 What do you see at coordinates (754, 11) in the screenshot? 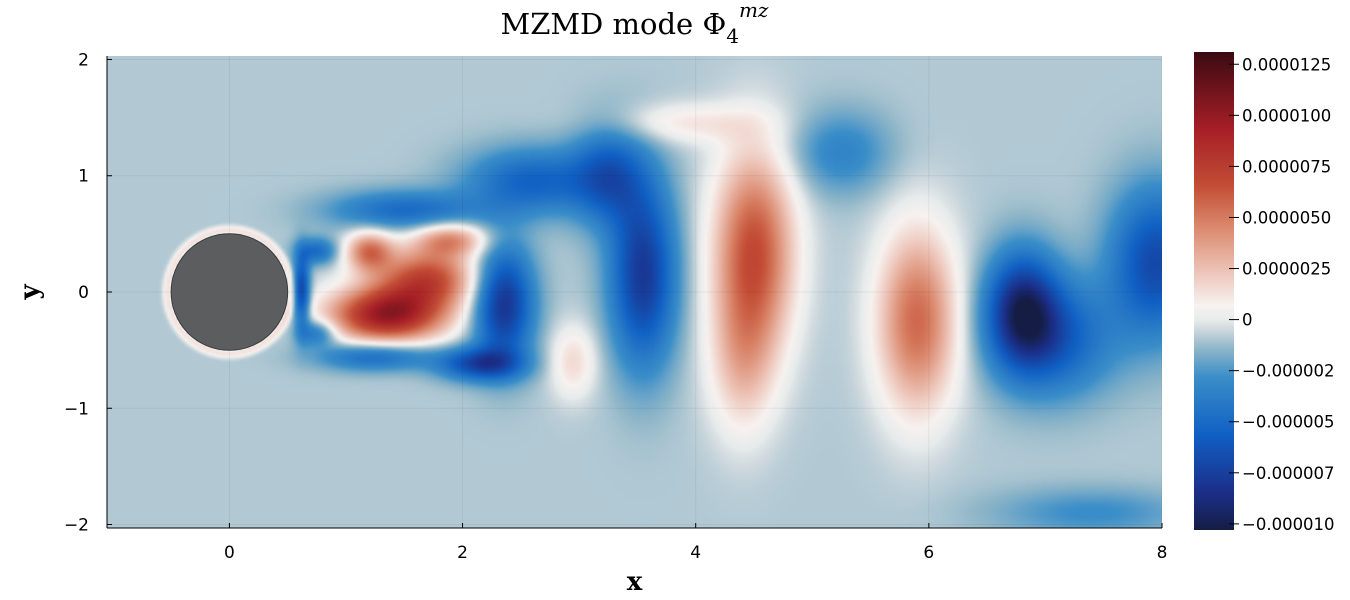
I see `chart-title-superscript: mz` at bounding box center [754, 11].